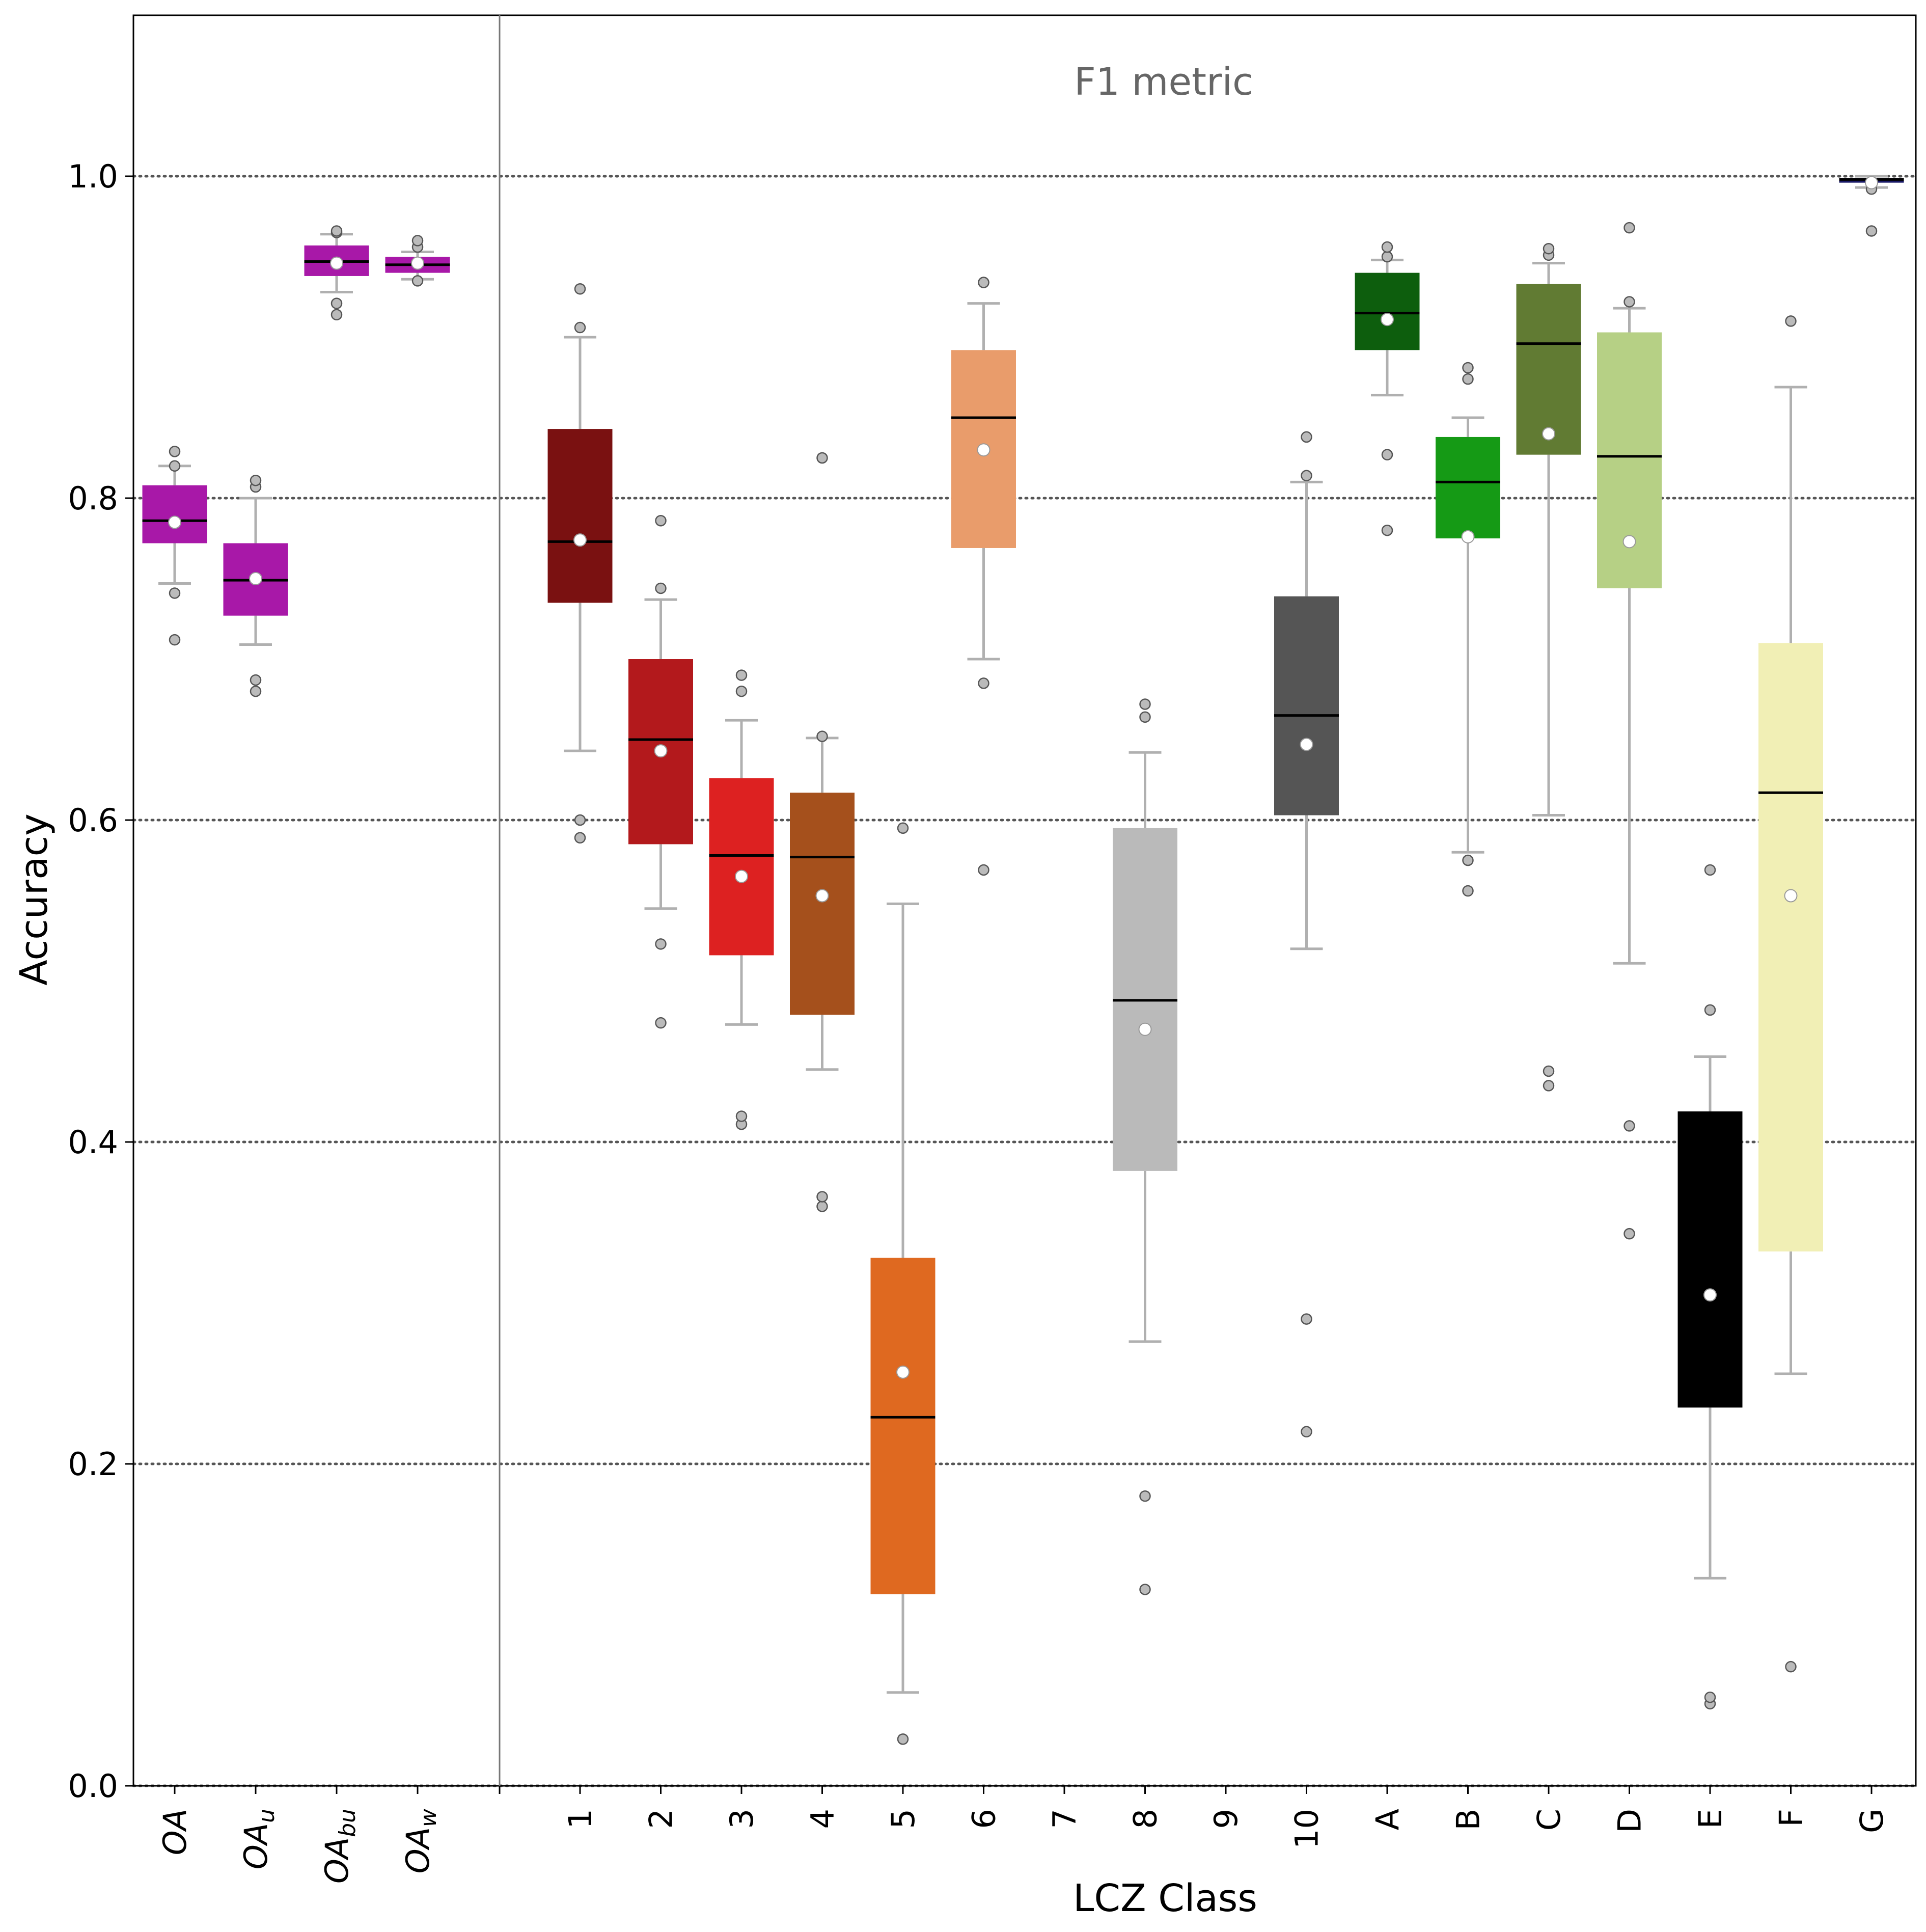 Image resolution: width=1926 pixels, height=1932 pixels. What do you see at coordinates (1064, 1819) in the screenshot?
I see `x-tick-label-lcz-7: 7` at bounding box center [1064, 1819].